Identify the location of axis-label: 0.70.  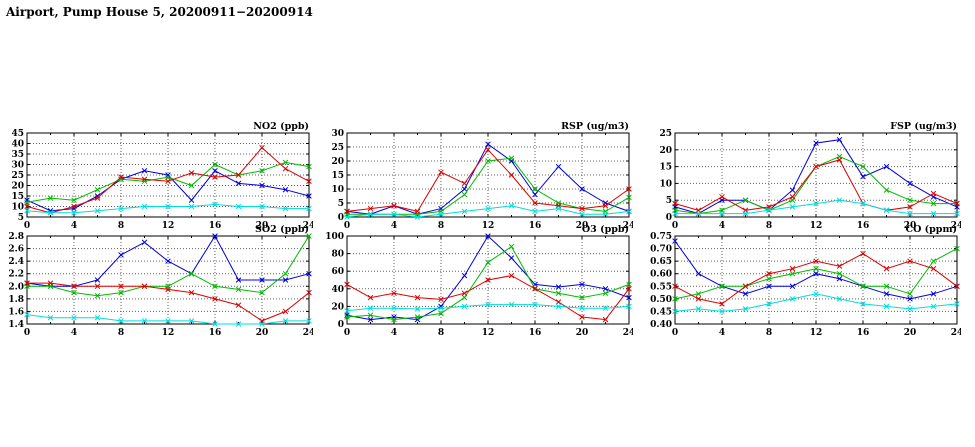
(661, 250).